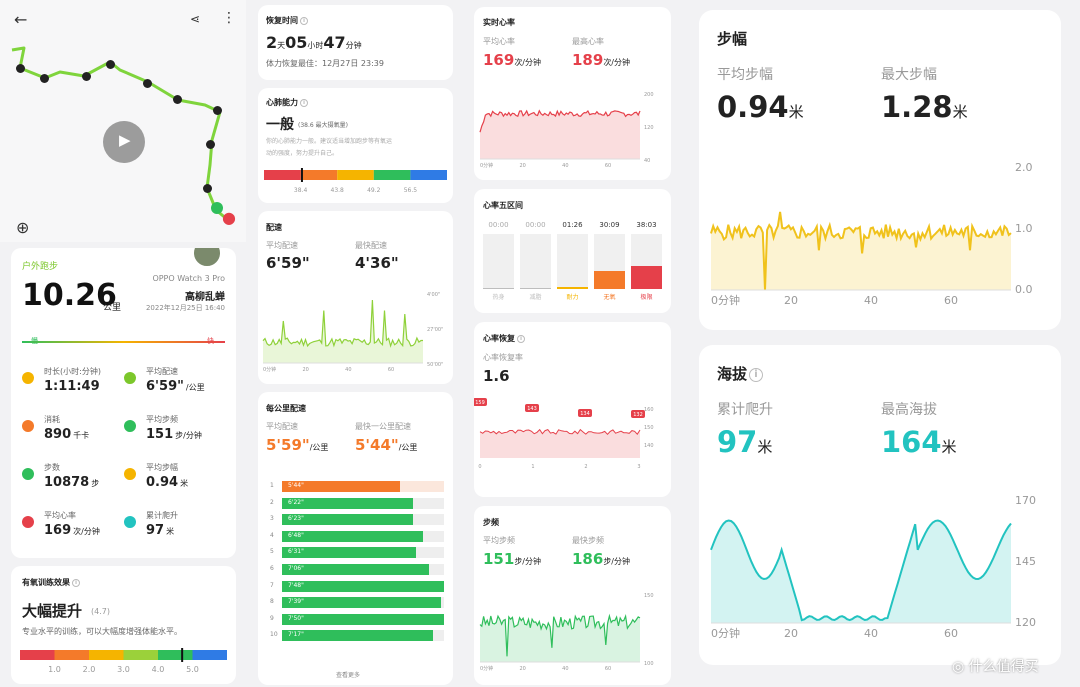 Image resolution: width=1080 pixels, height=687 pixels. I want to click on stat-label: 消耗, so click(52, 419).